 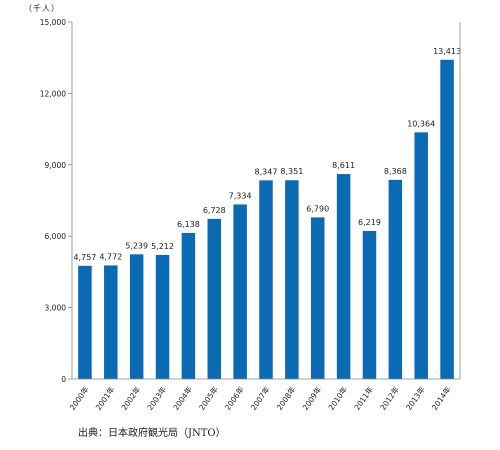 I want to click on value-label: 8,351, so click(x=291, y=171).